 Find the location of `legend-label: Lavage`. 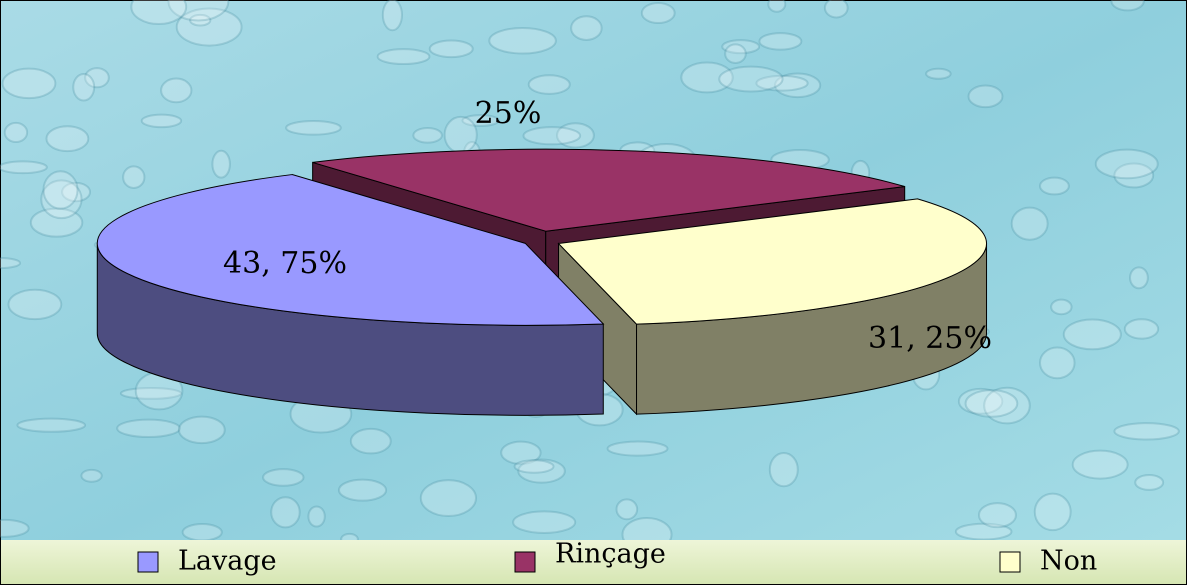

legend-label: Lavage is located at coordinates (227, 561).